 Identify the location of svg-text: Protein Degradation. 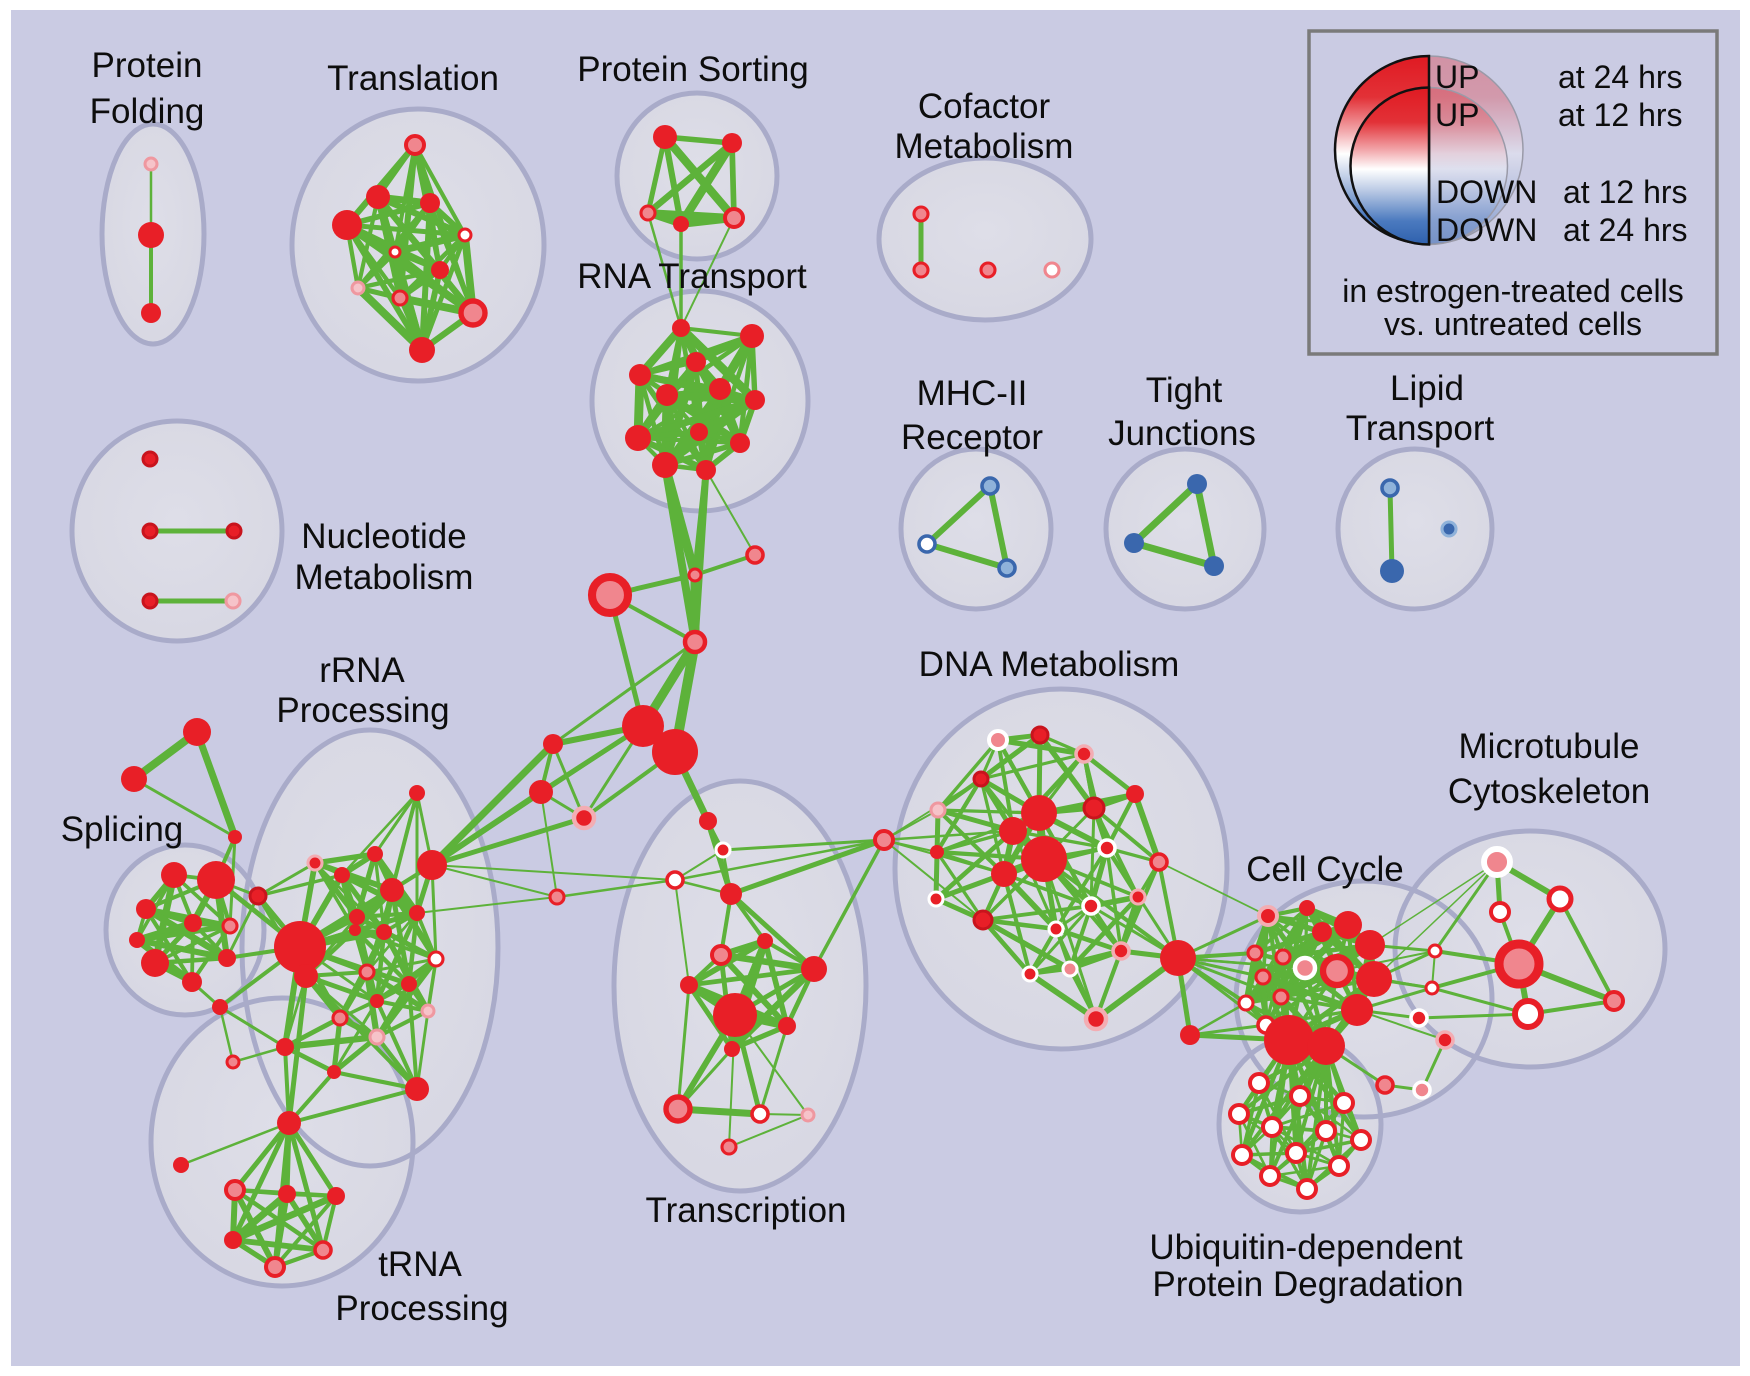
(1307, 1284).